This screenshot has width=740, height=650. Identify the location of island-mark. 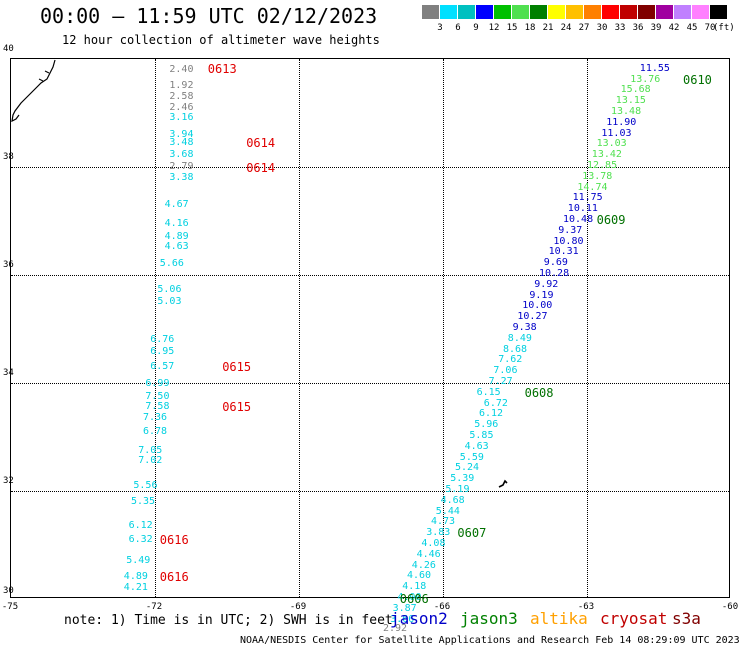
(503, 483).